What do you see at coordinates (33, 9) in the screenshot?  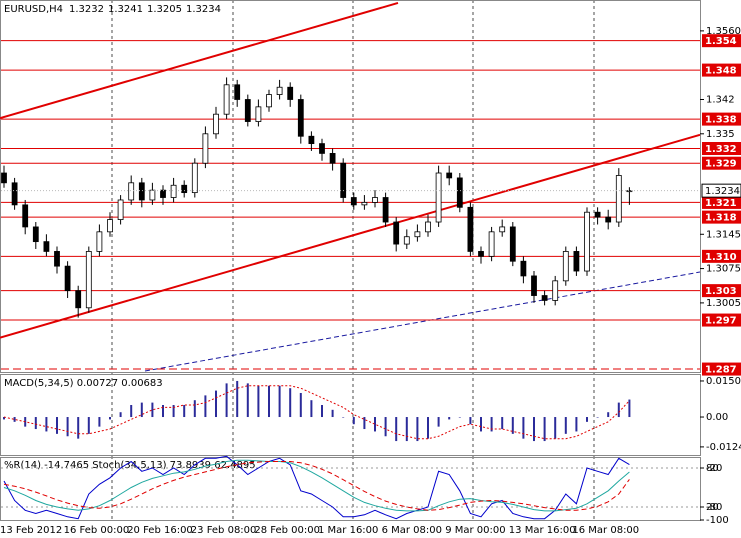 I see `symbol: EURUSD,H4` at bounding box center [33, 9].